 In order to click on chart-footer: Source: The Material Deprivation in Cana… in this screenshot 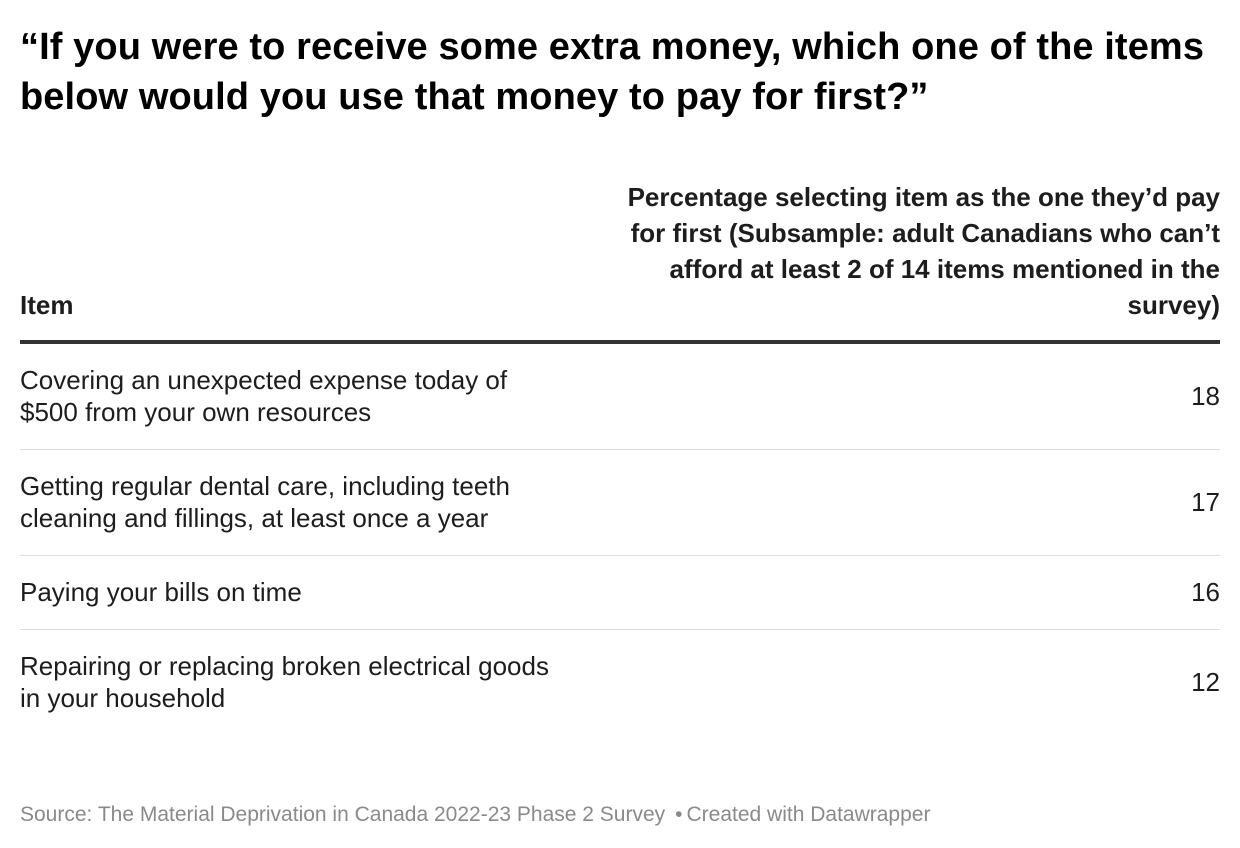, I will do `click(475, 815)`.